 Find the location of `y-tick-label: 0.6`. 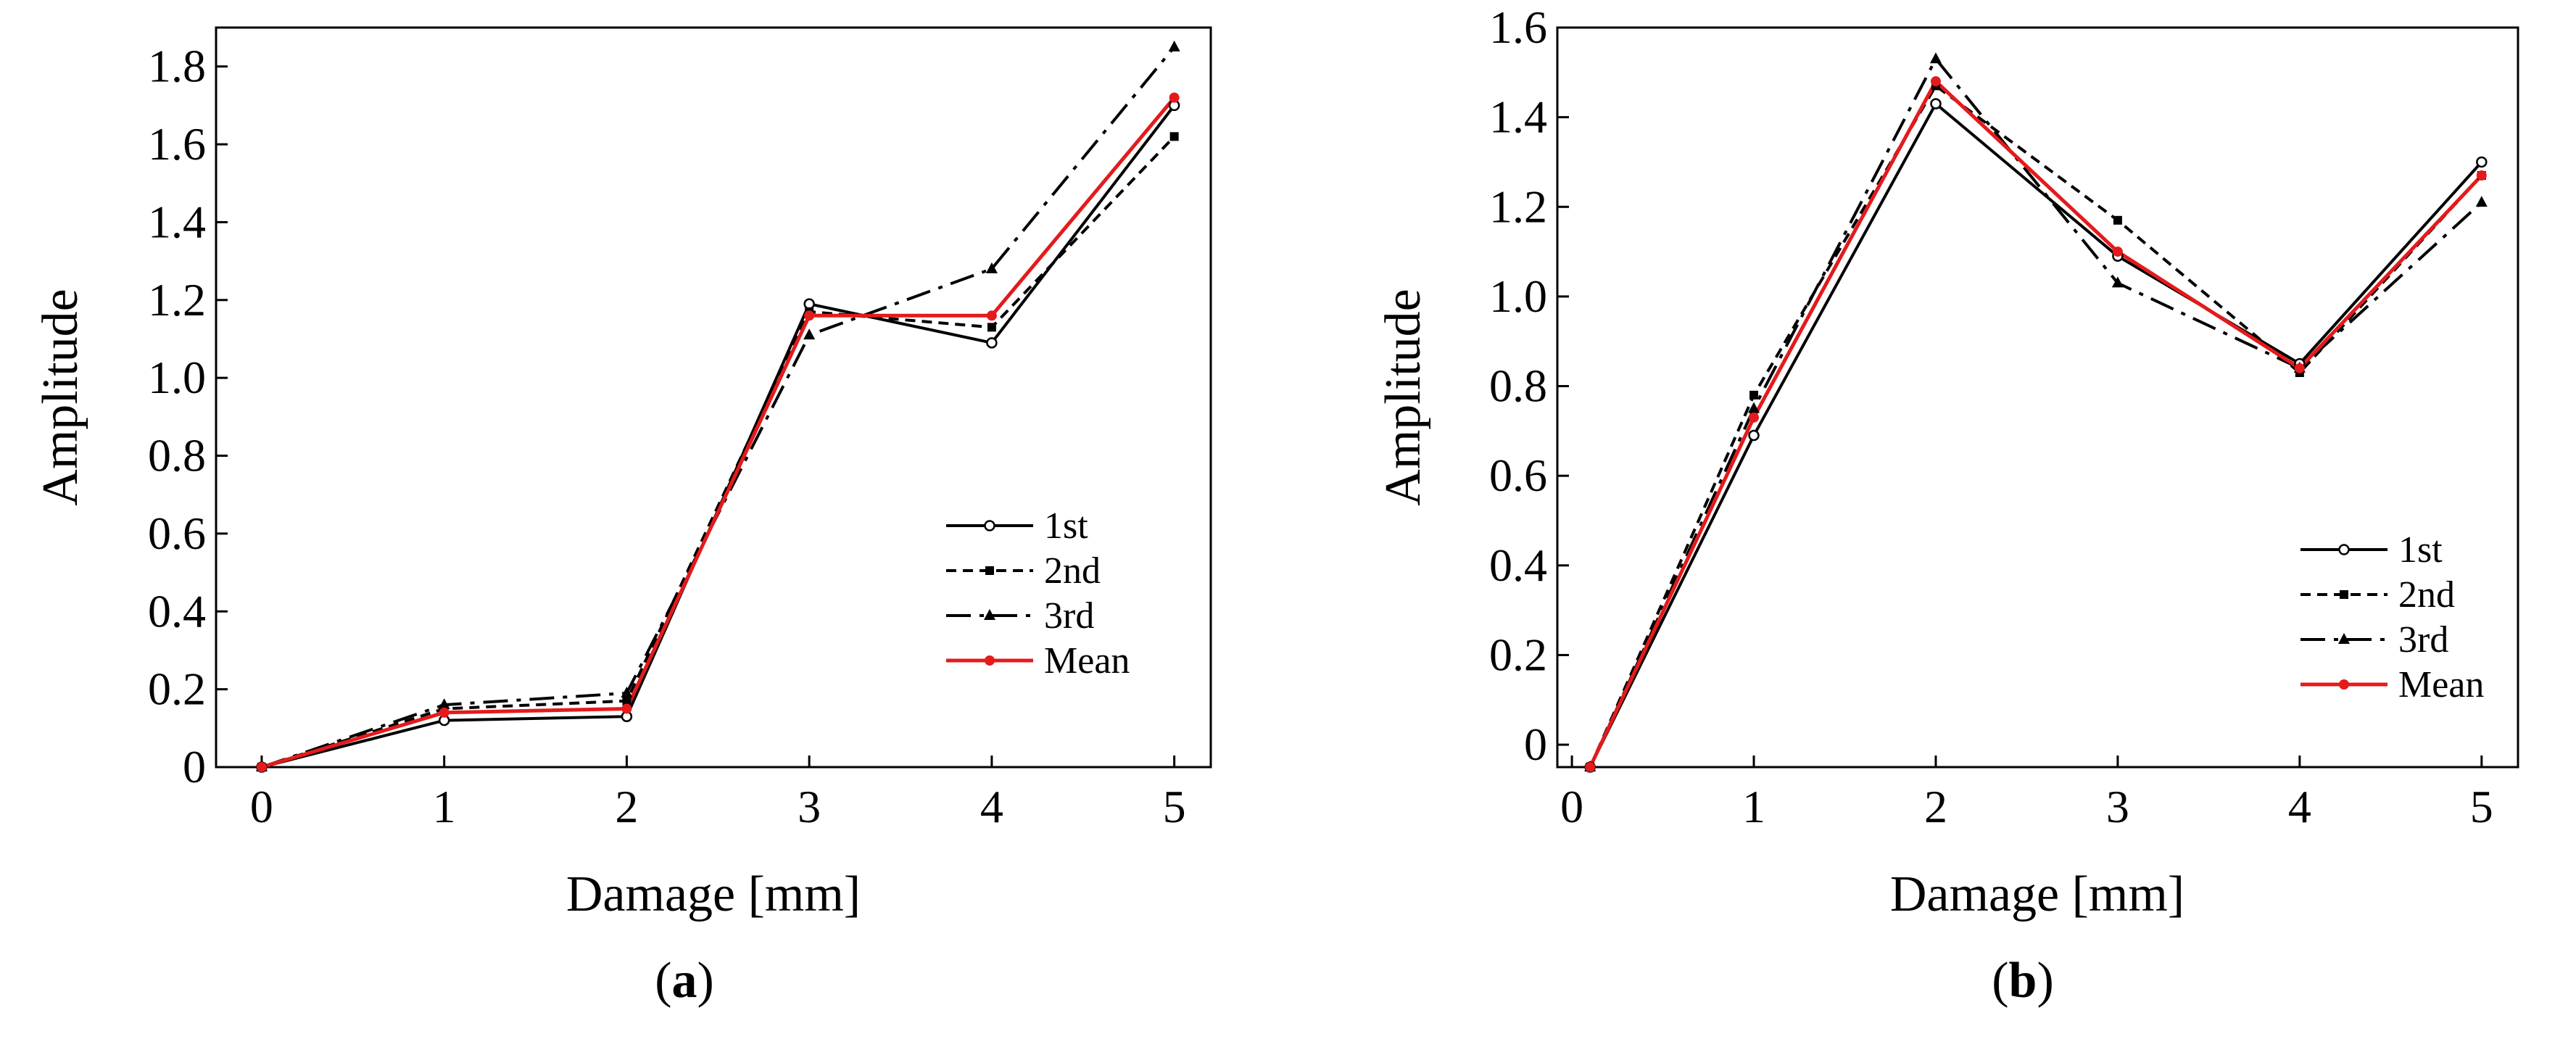

y-tick-label: 0.6 is located at coordinates (1518, 476).